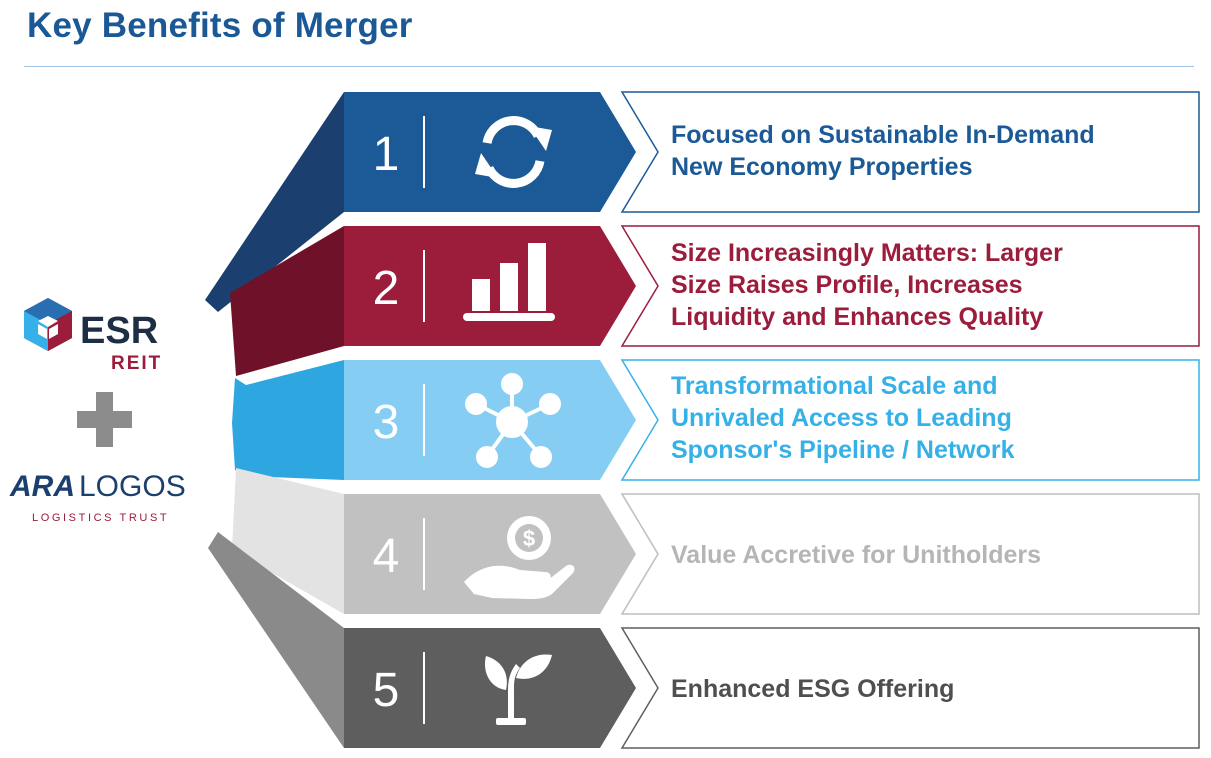  I want to click on benefit-text-line: Unrivaled Access to Leading, so click(841, 418).